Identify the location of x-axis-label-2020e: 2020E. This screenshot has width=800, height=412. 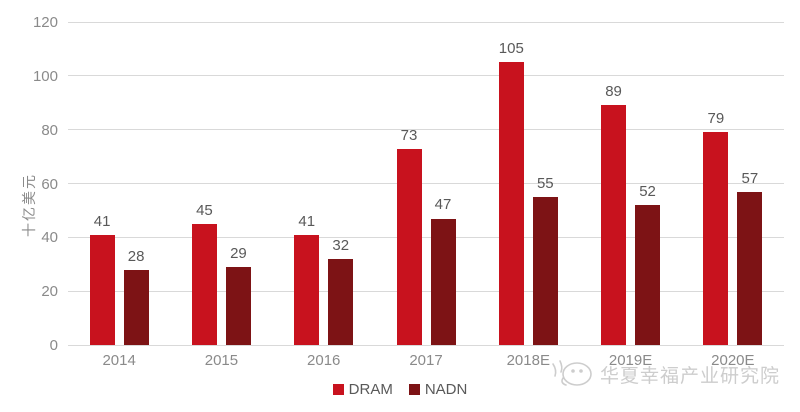
(733, 360).